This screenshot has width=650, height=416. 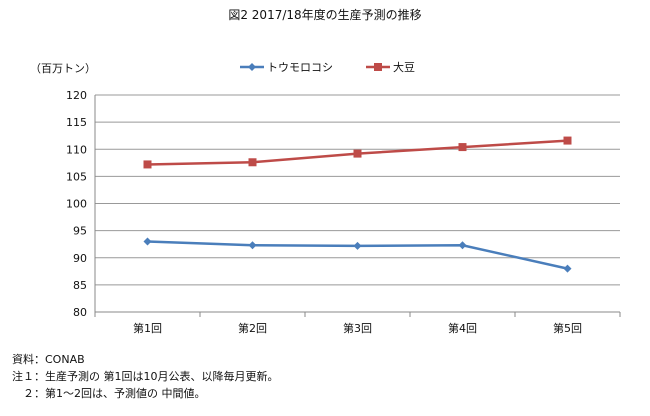 I want to click on note-source: 資料：CONAB, so click(x=48, y=359).